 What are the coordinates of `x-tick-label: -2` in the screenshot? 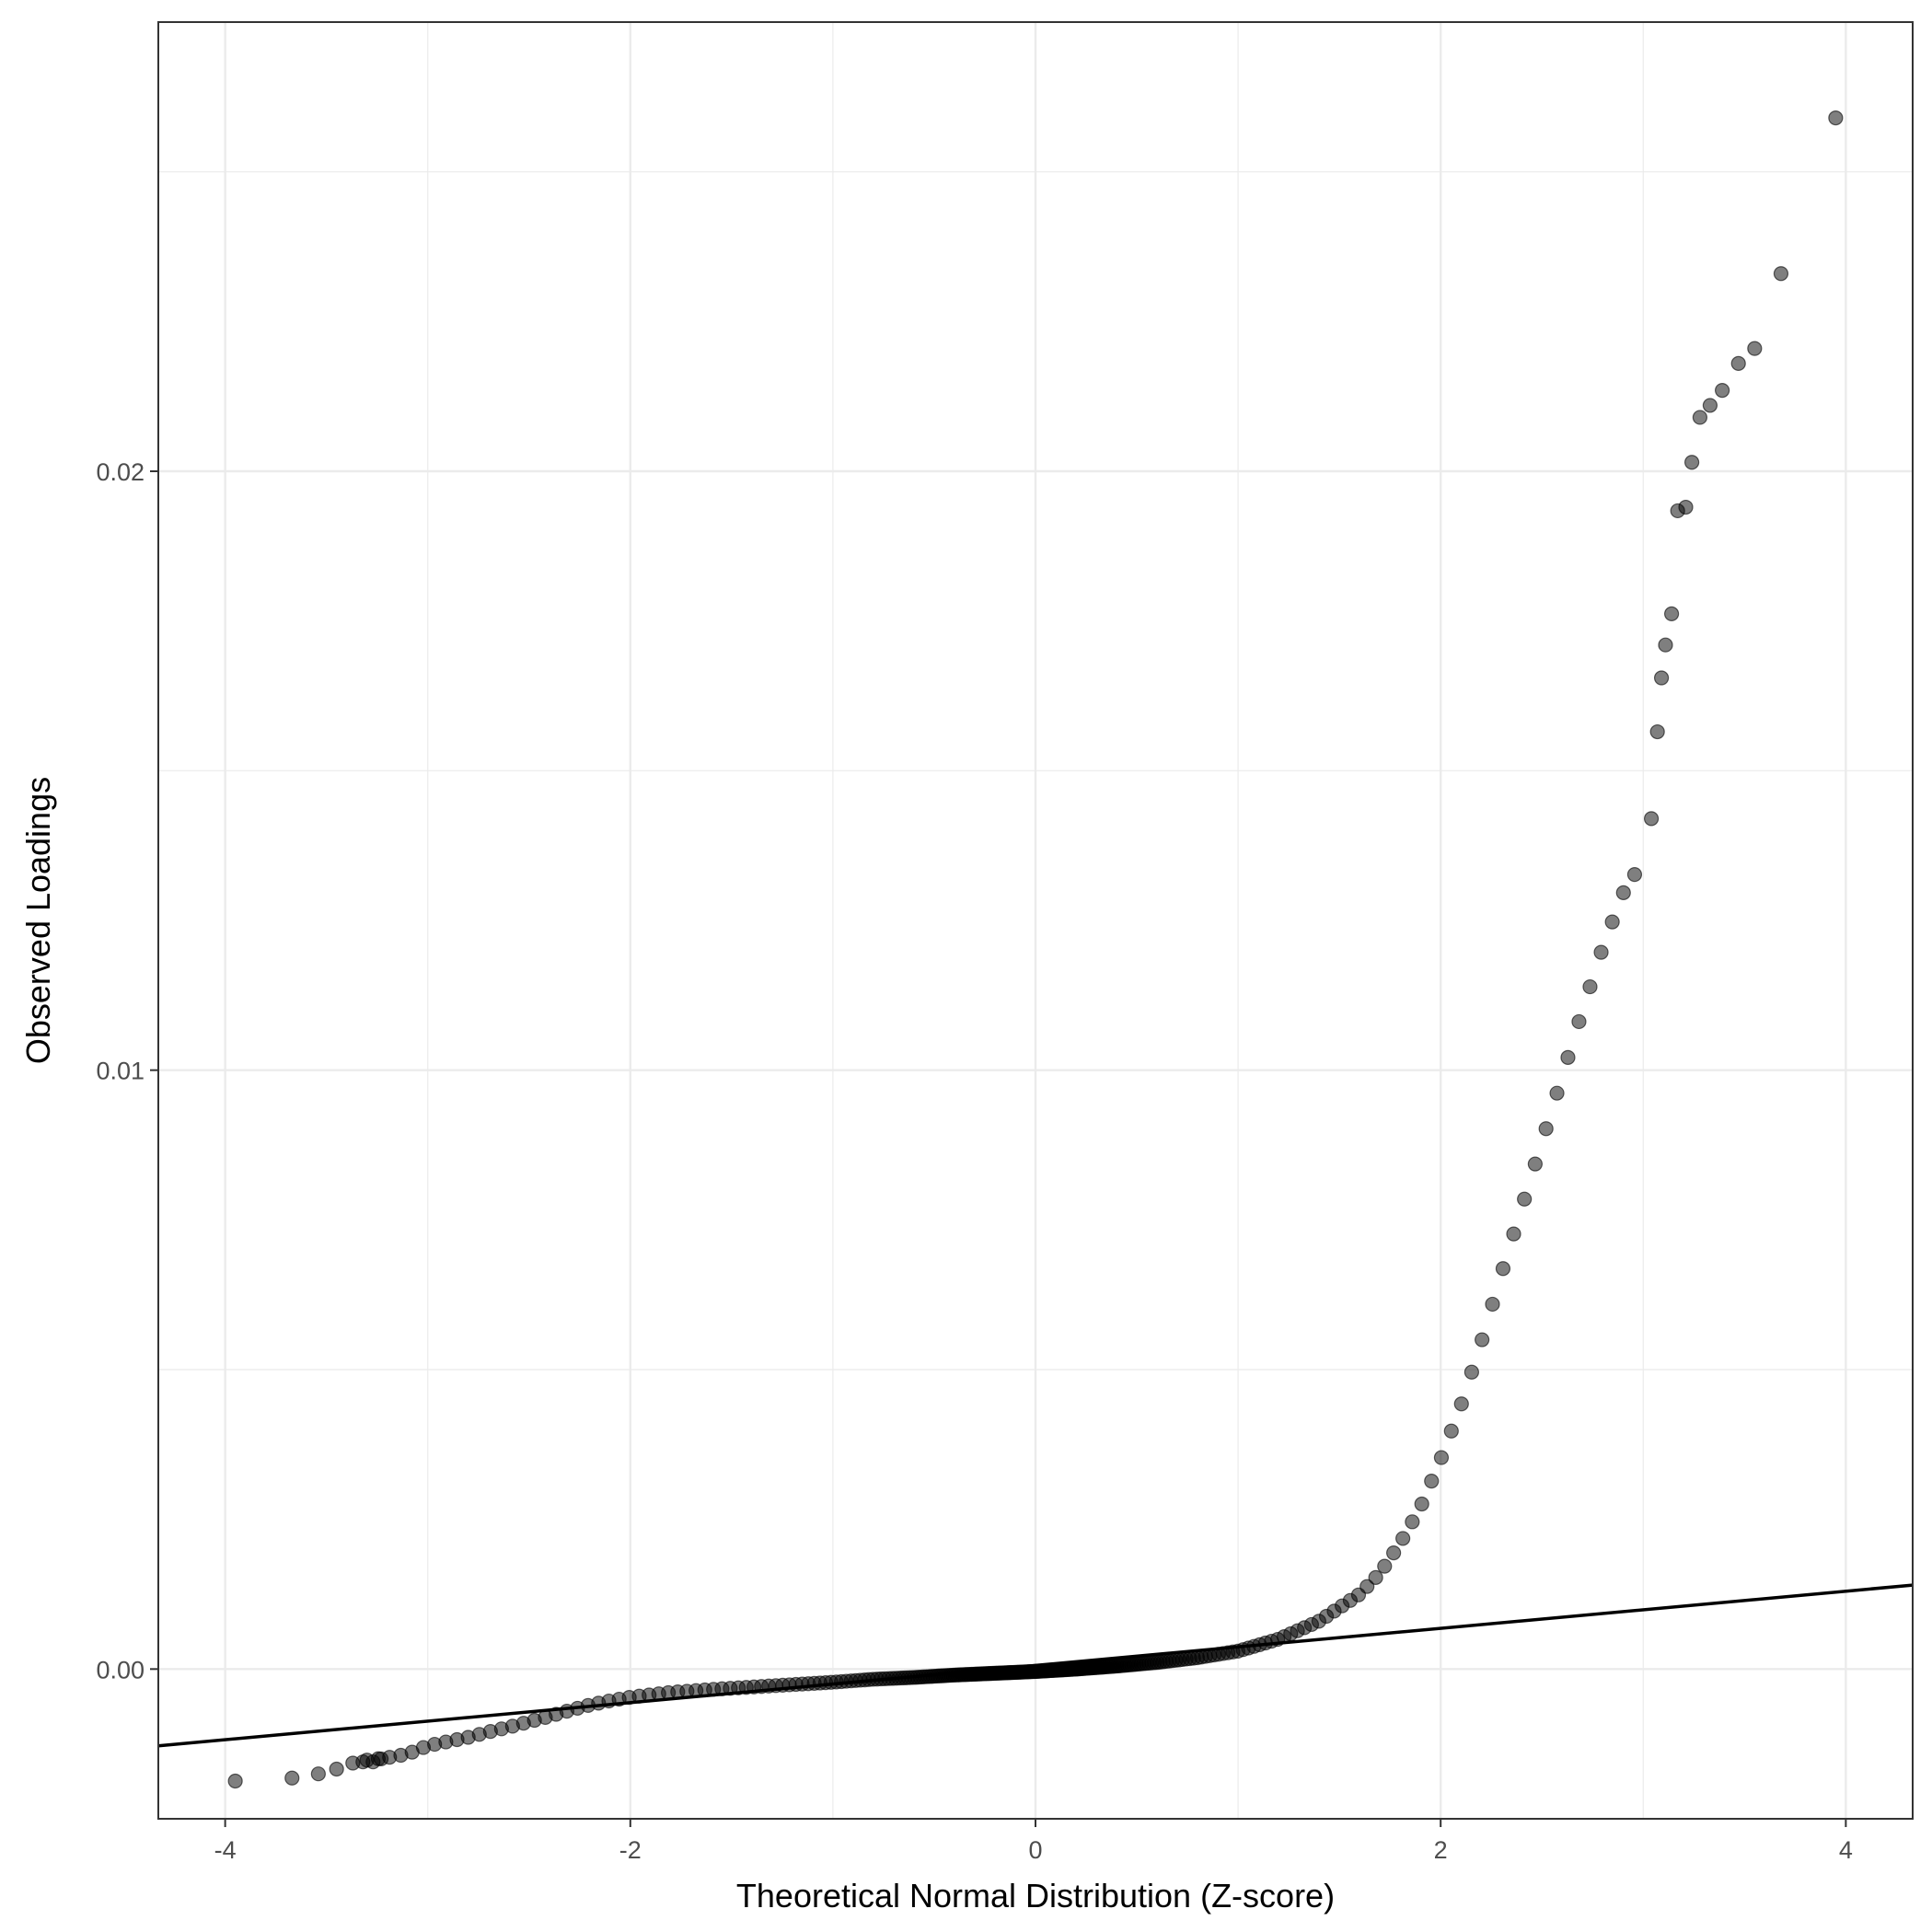 It's located at (631, 1850).